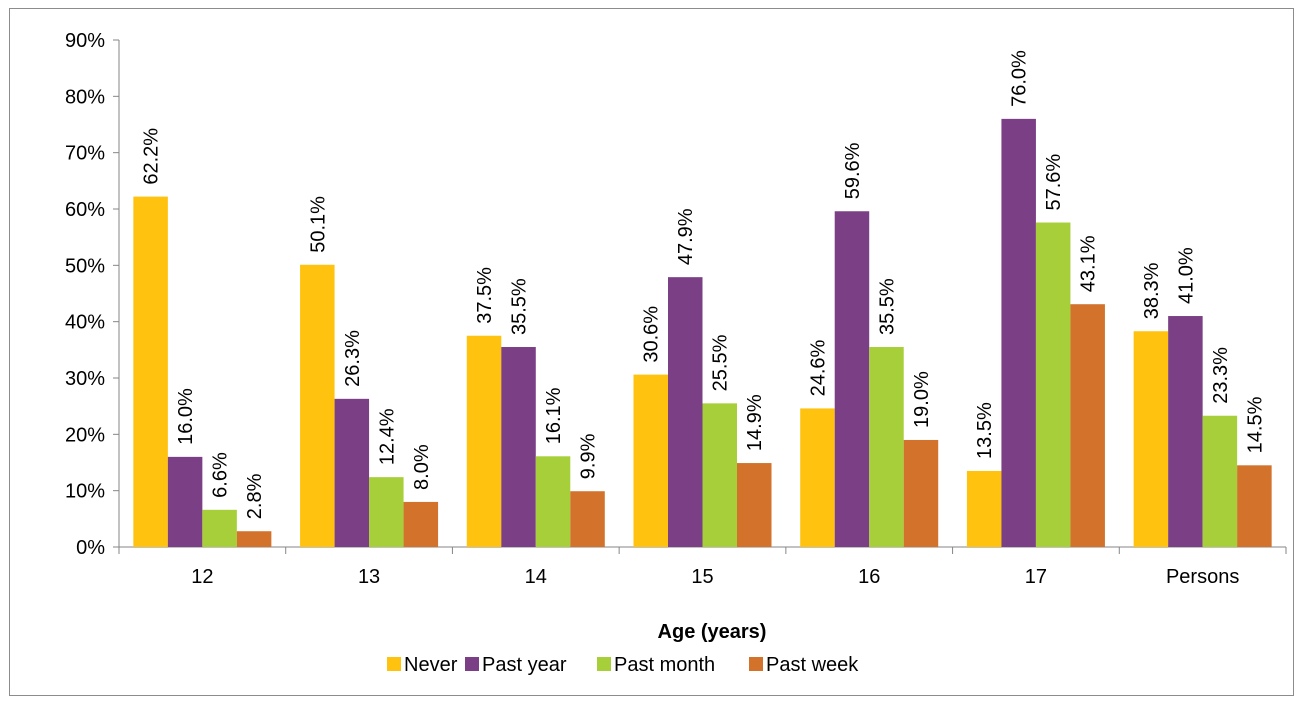  I want to click on y-tick-label: 0%, so click(90, 548).